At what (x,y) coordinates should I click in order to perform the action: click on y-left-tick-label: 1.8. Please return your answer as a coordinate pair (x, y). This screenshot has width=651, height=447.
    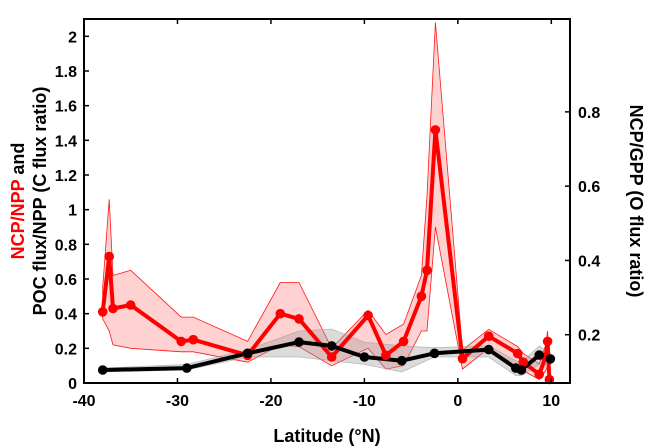
    Looking at the image, I should click on (66, 72).